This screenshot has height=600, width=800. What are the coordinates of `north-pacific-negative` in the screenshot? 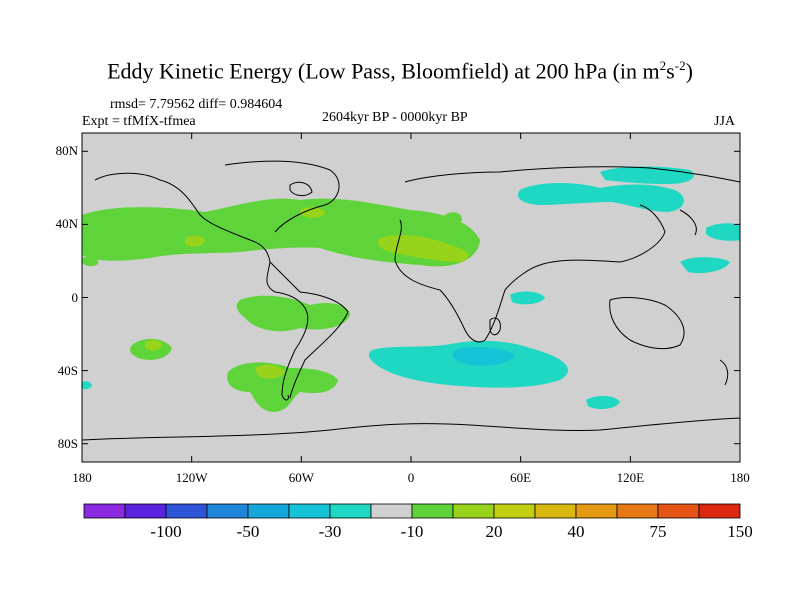 It's located at (723, 232).